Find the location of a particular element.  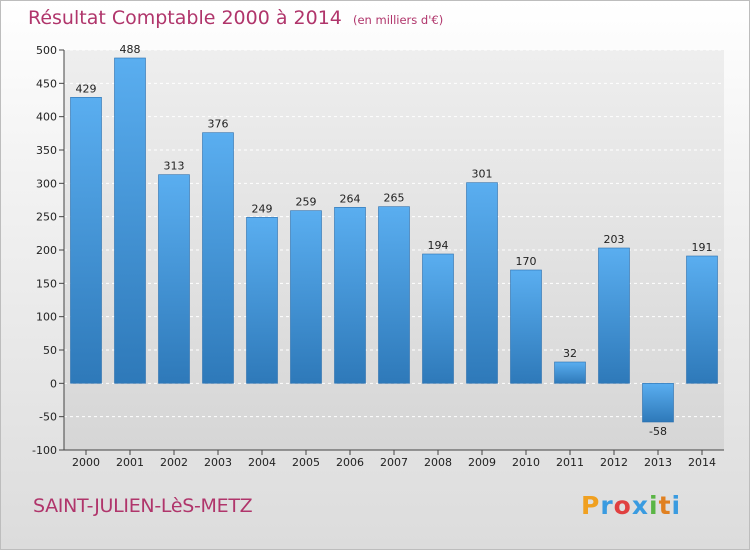

y-tick-label: 300 is located at coordinates (46, 183).